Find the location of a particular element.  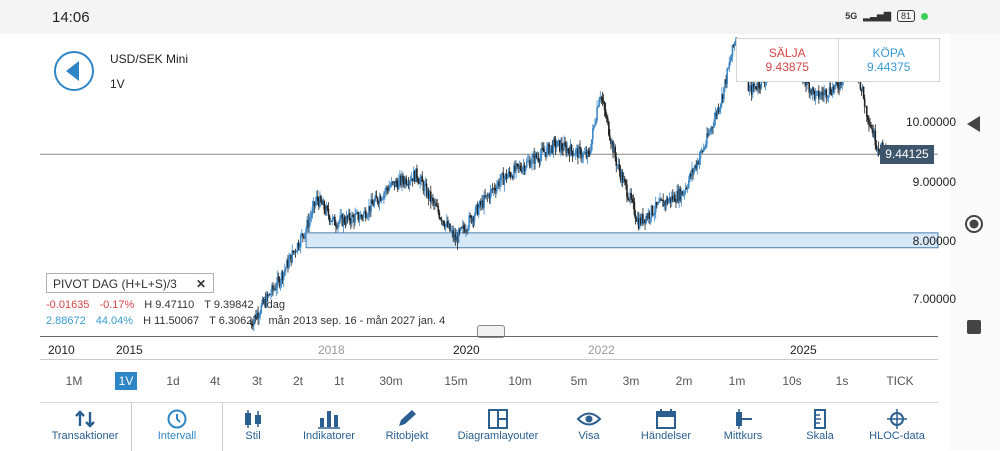

change-percent: 44.04% is located at coordinates (114, 321).